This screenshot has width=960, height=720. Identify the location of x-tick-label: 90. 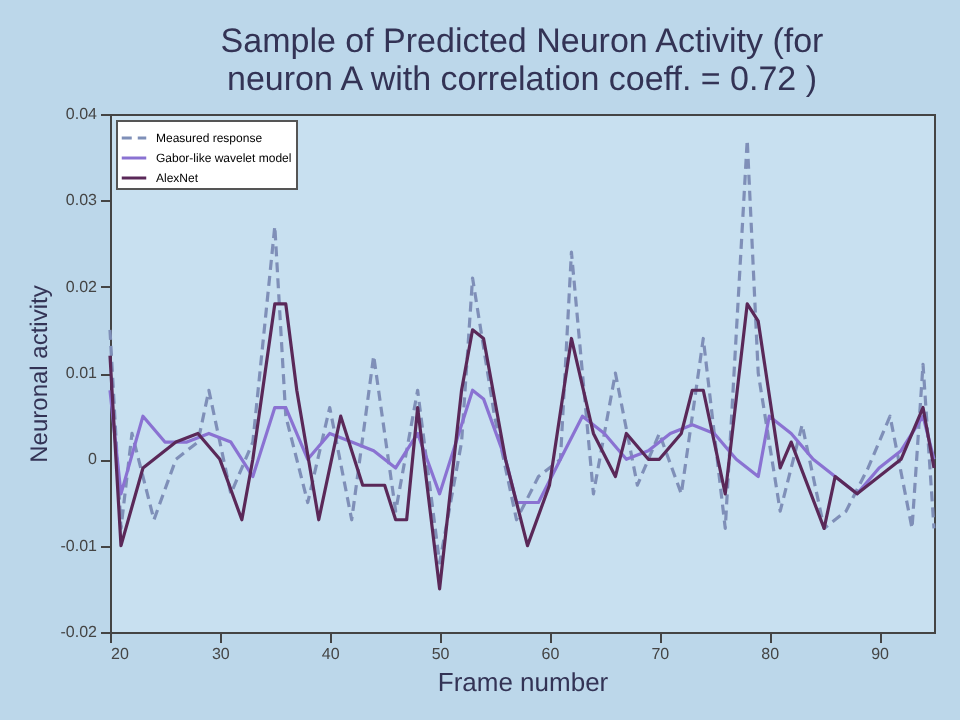
(881, 654).